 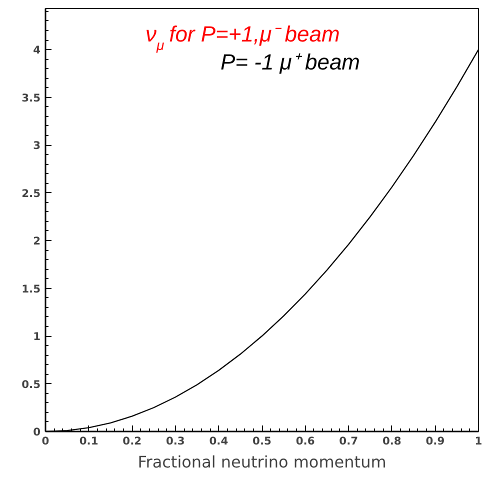 What do you see at coordinates (31, 193) in the screenshot?
I see `y-tick-label: 2.5` at bounding box center [31, 193].